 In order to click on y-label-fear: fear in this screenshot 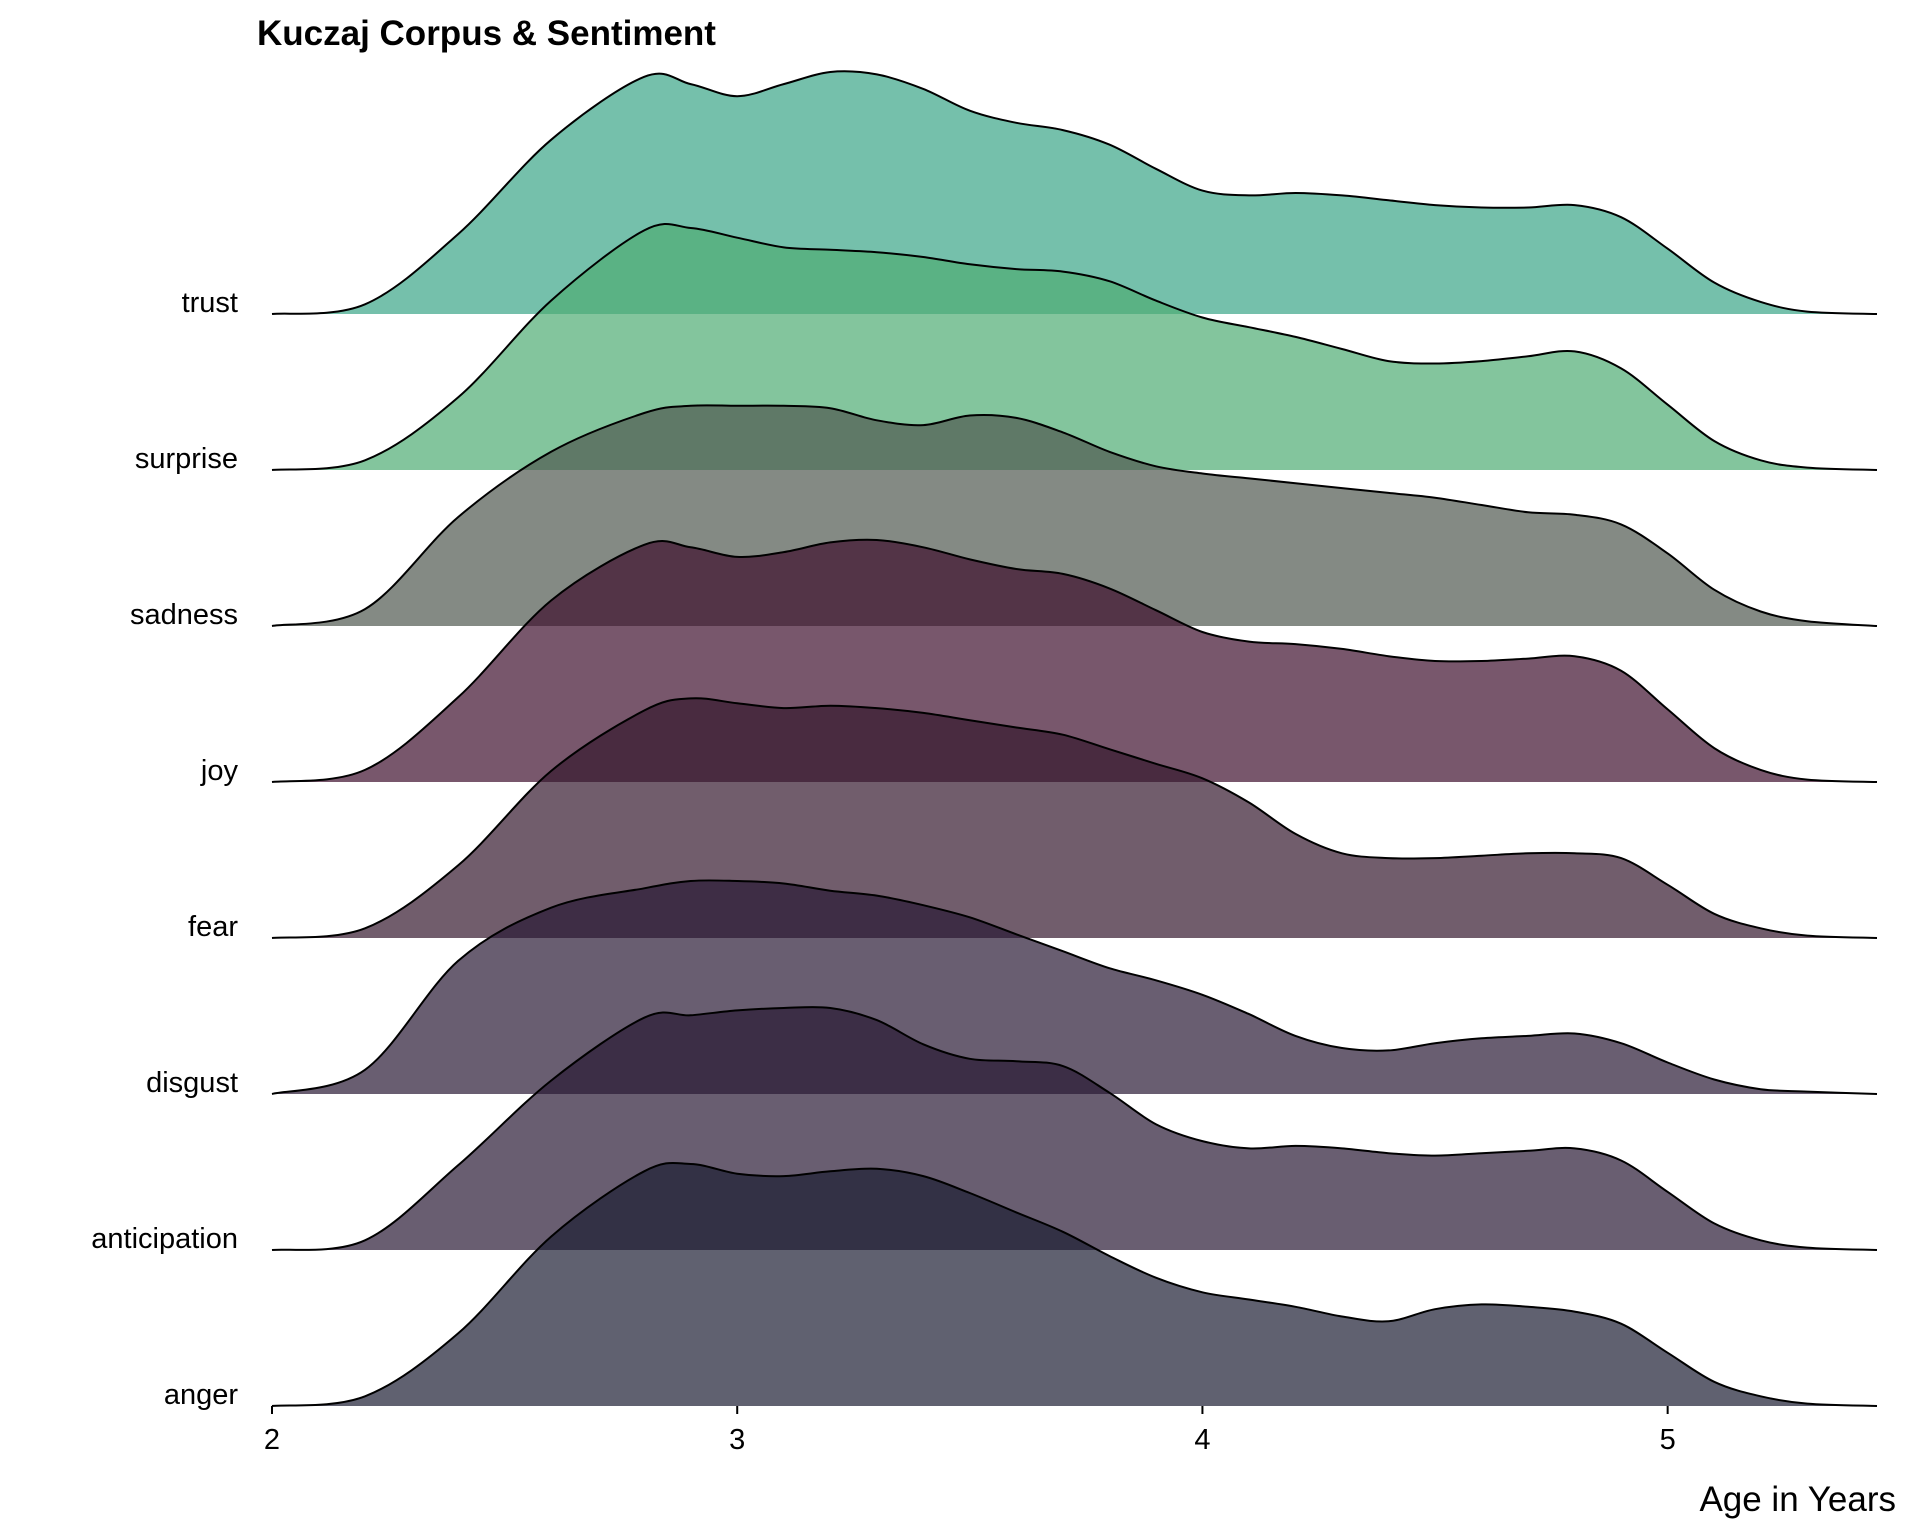, I will do `click(213, 927)`.